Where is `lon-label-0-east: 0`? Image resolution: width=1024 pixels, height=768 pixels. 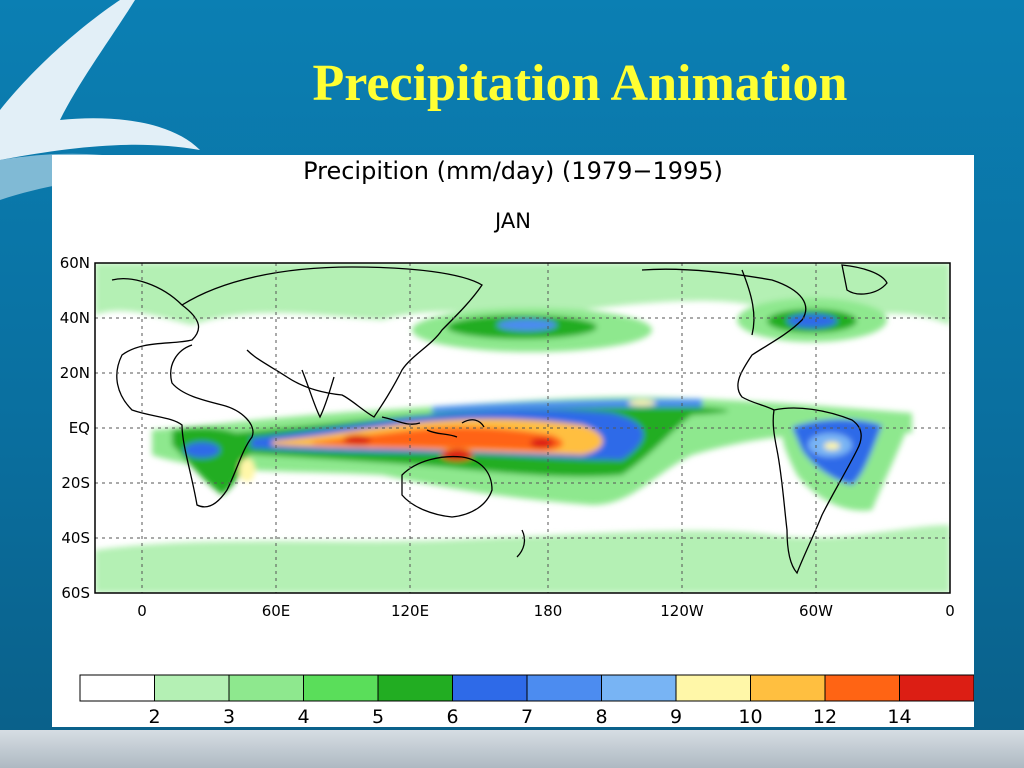 lon-label-0-east: 0 is located at coordinates (950, 611).